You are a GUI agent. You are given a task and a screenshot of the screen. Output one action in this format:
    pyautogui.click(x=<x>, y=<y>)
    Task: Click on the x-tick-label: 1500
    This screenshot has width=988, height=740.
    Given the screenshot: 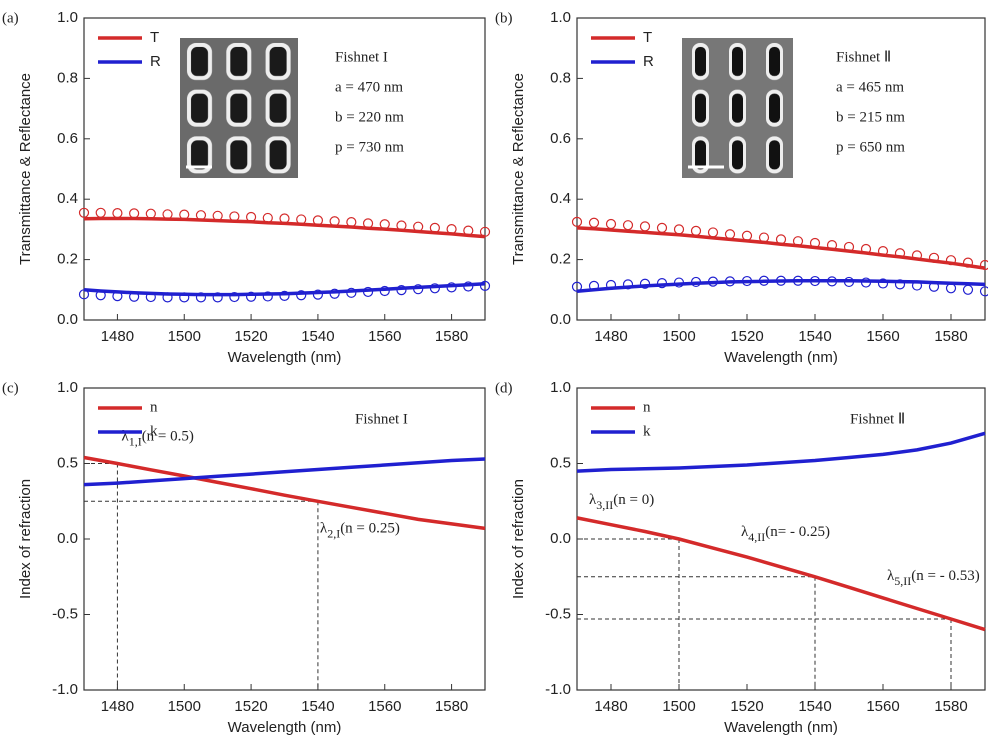 What is the action you would take?
    pyautogui.click(x=184, y=706)
    